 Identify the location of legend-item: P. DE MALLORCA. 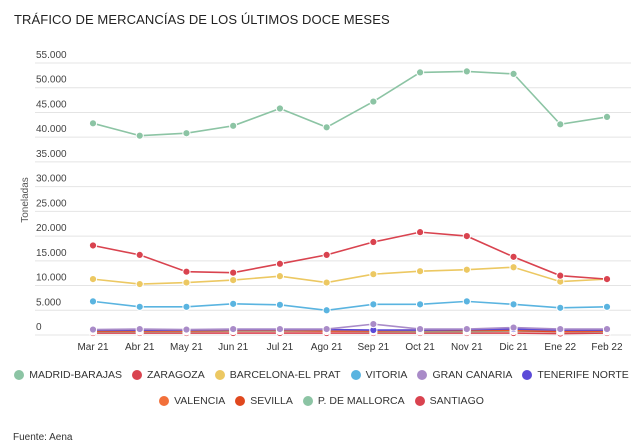
(353, 401).